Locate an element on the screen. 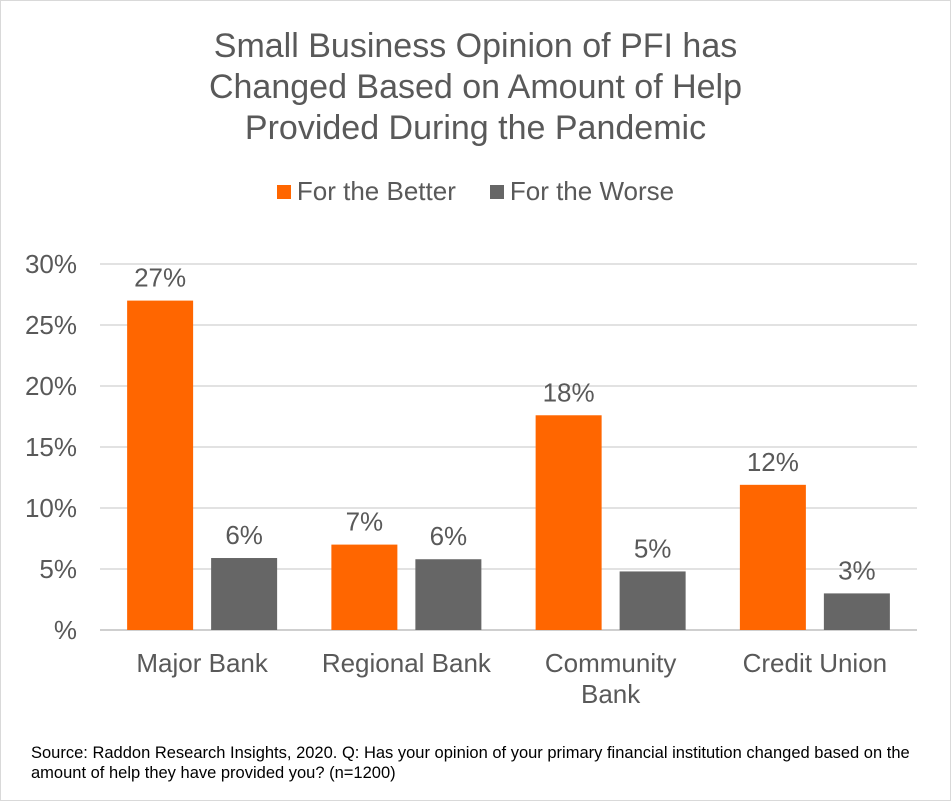  category-label: Credit Union is located at coordinates (815, 663).